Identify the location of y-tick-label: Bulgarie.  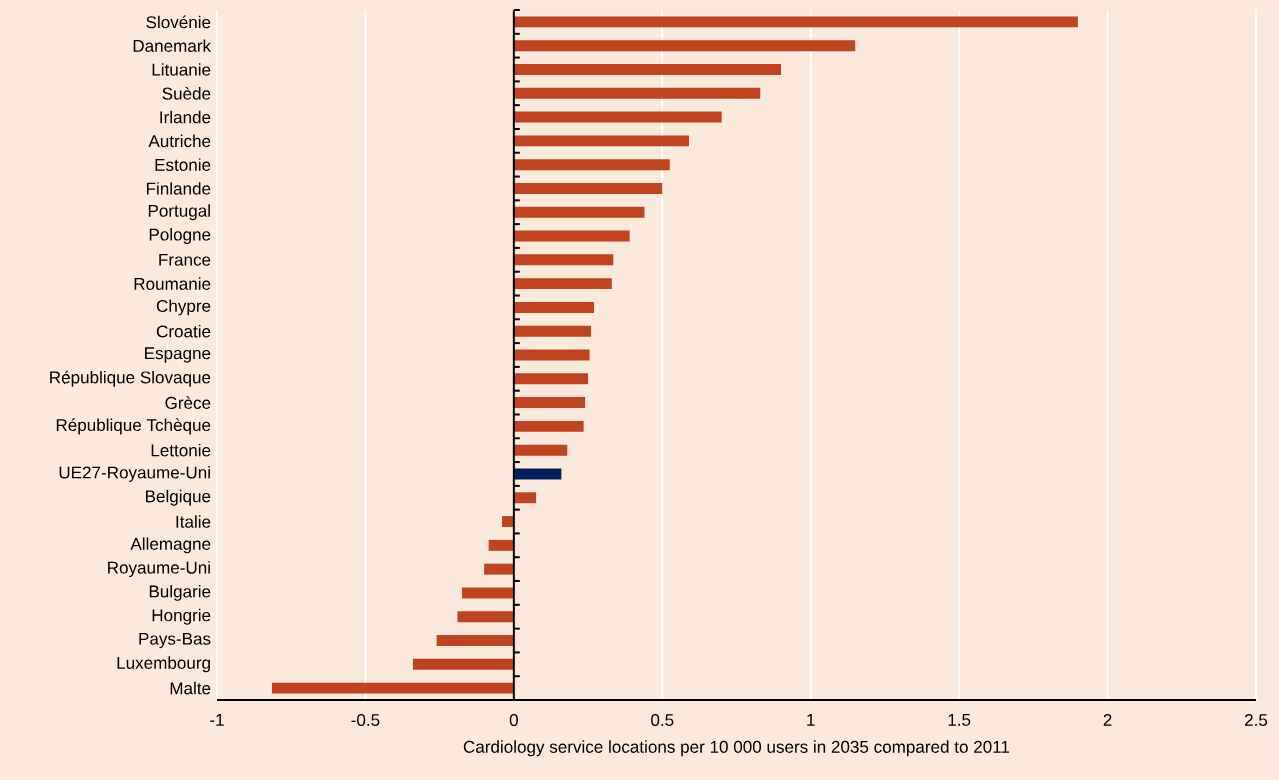
(180, 592).